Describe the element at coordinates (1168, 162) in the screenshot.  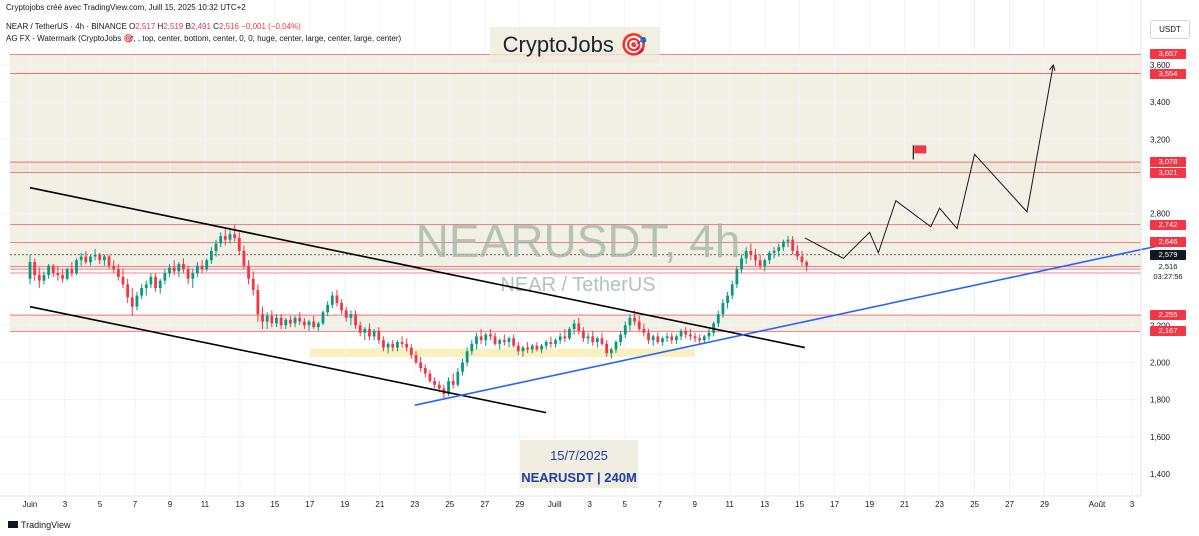
I see `price-level-tag: 3,078` at that location.